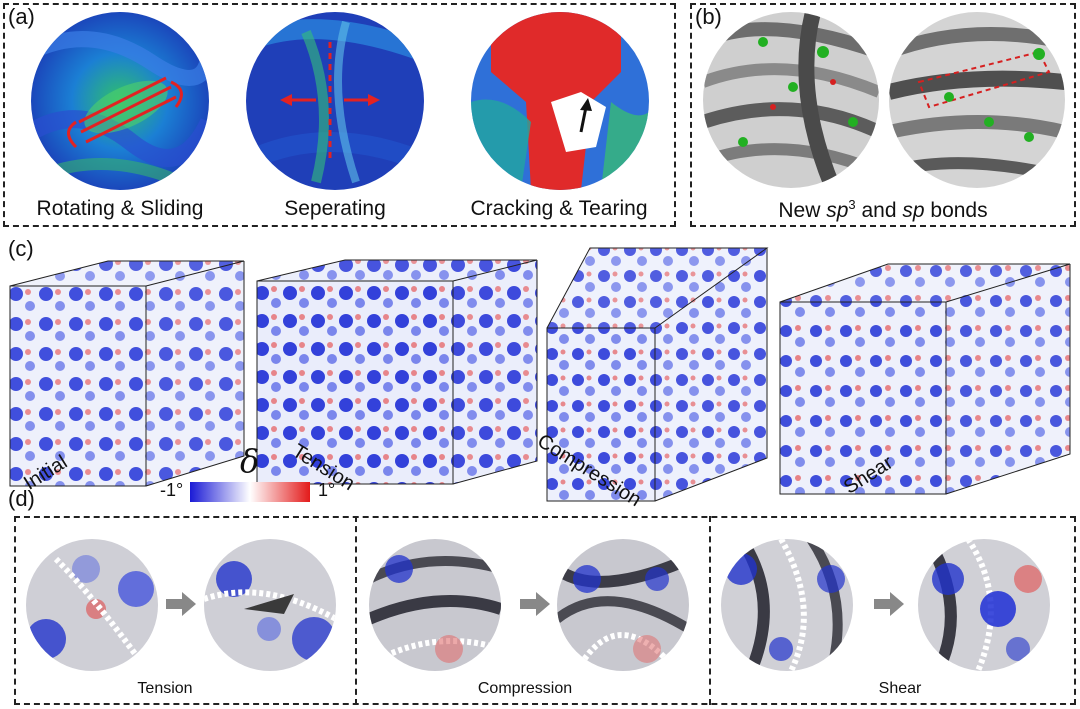 This screenshot has width=1080, height=709. What do you see at coordinates (984, 605) in the screenshot?
I see `shear-after-image` at bounding box center [984, 605].